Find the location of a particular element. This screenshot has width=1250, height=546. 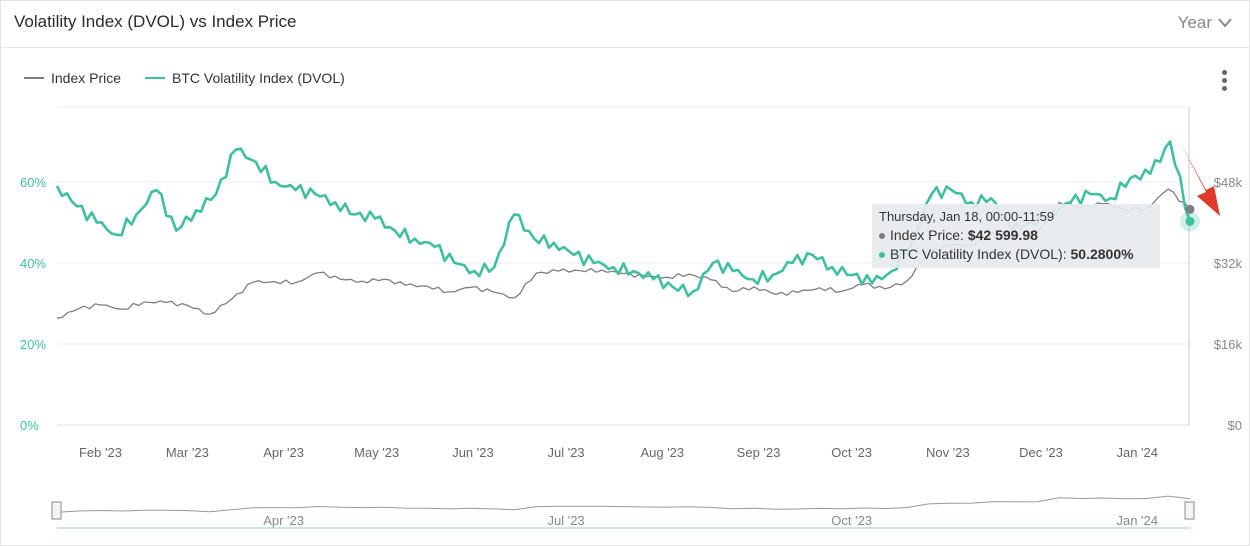

x-tick-label: Jan '24 is located at coordinates (1137, 452).